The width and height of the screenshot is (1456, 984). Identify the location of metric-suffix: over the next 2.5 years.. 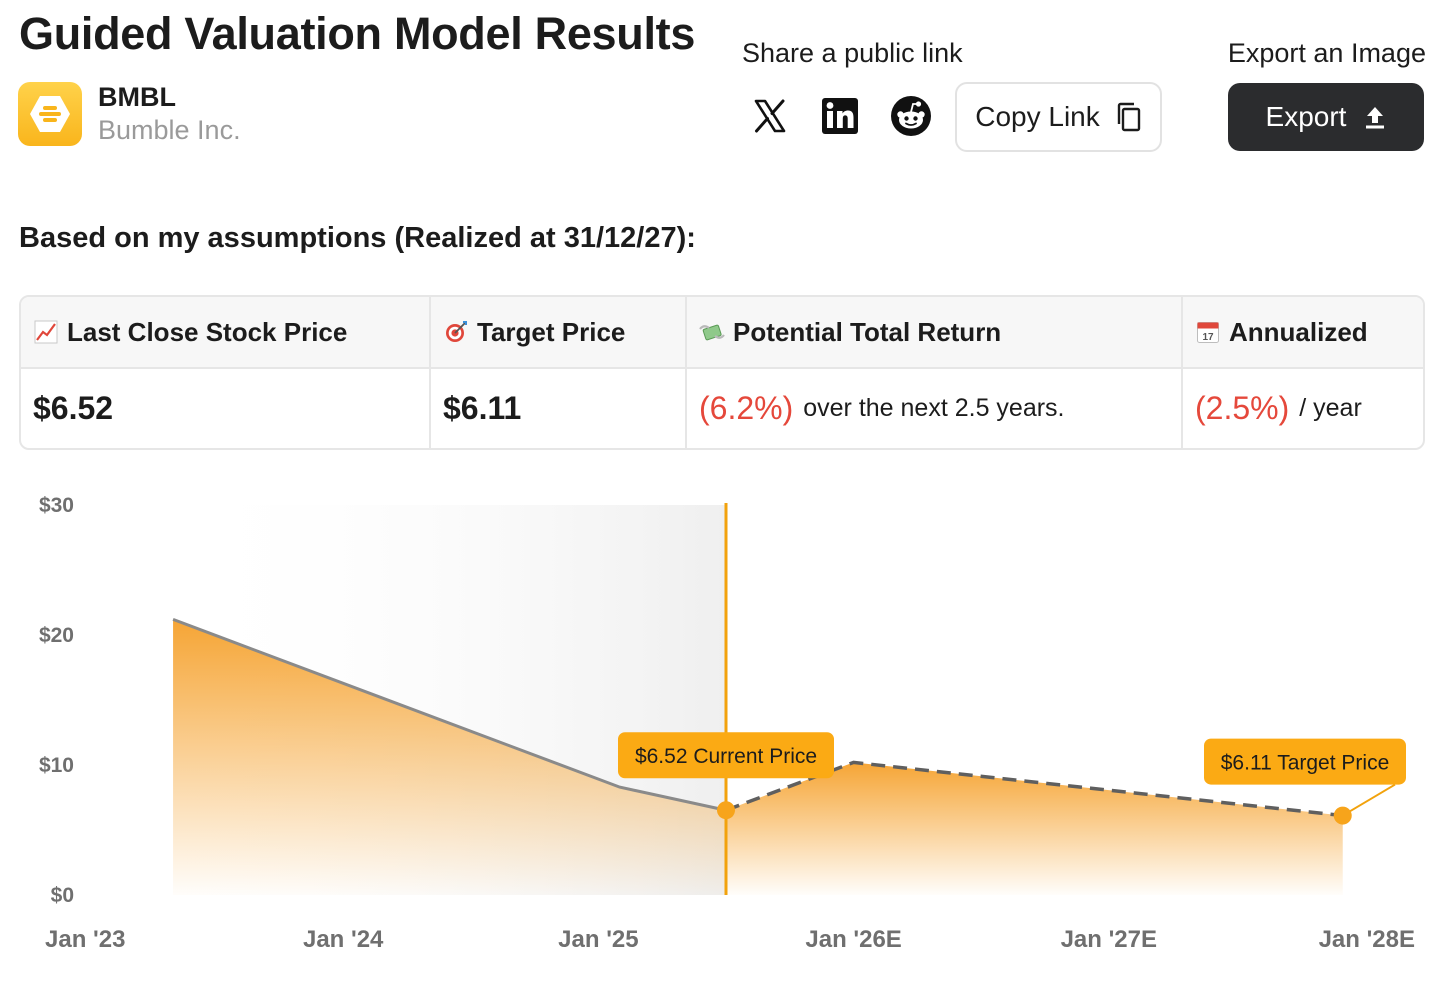
(934, 408).